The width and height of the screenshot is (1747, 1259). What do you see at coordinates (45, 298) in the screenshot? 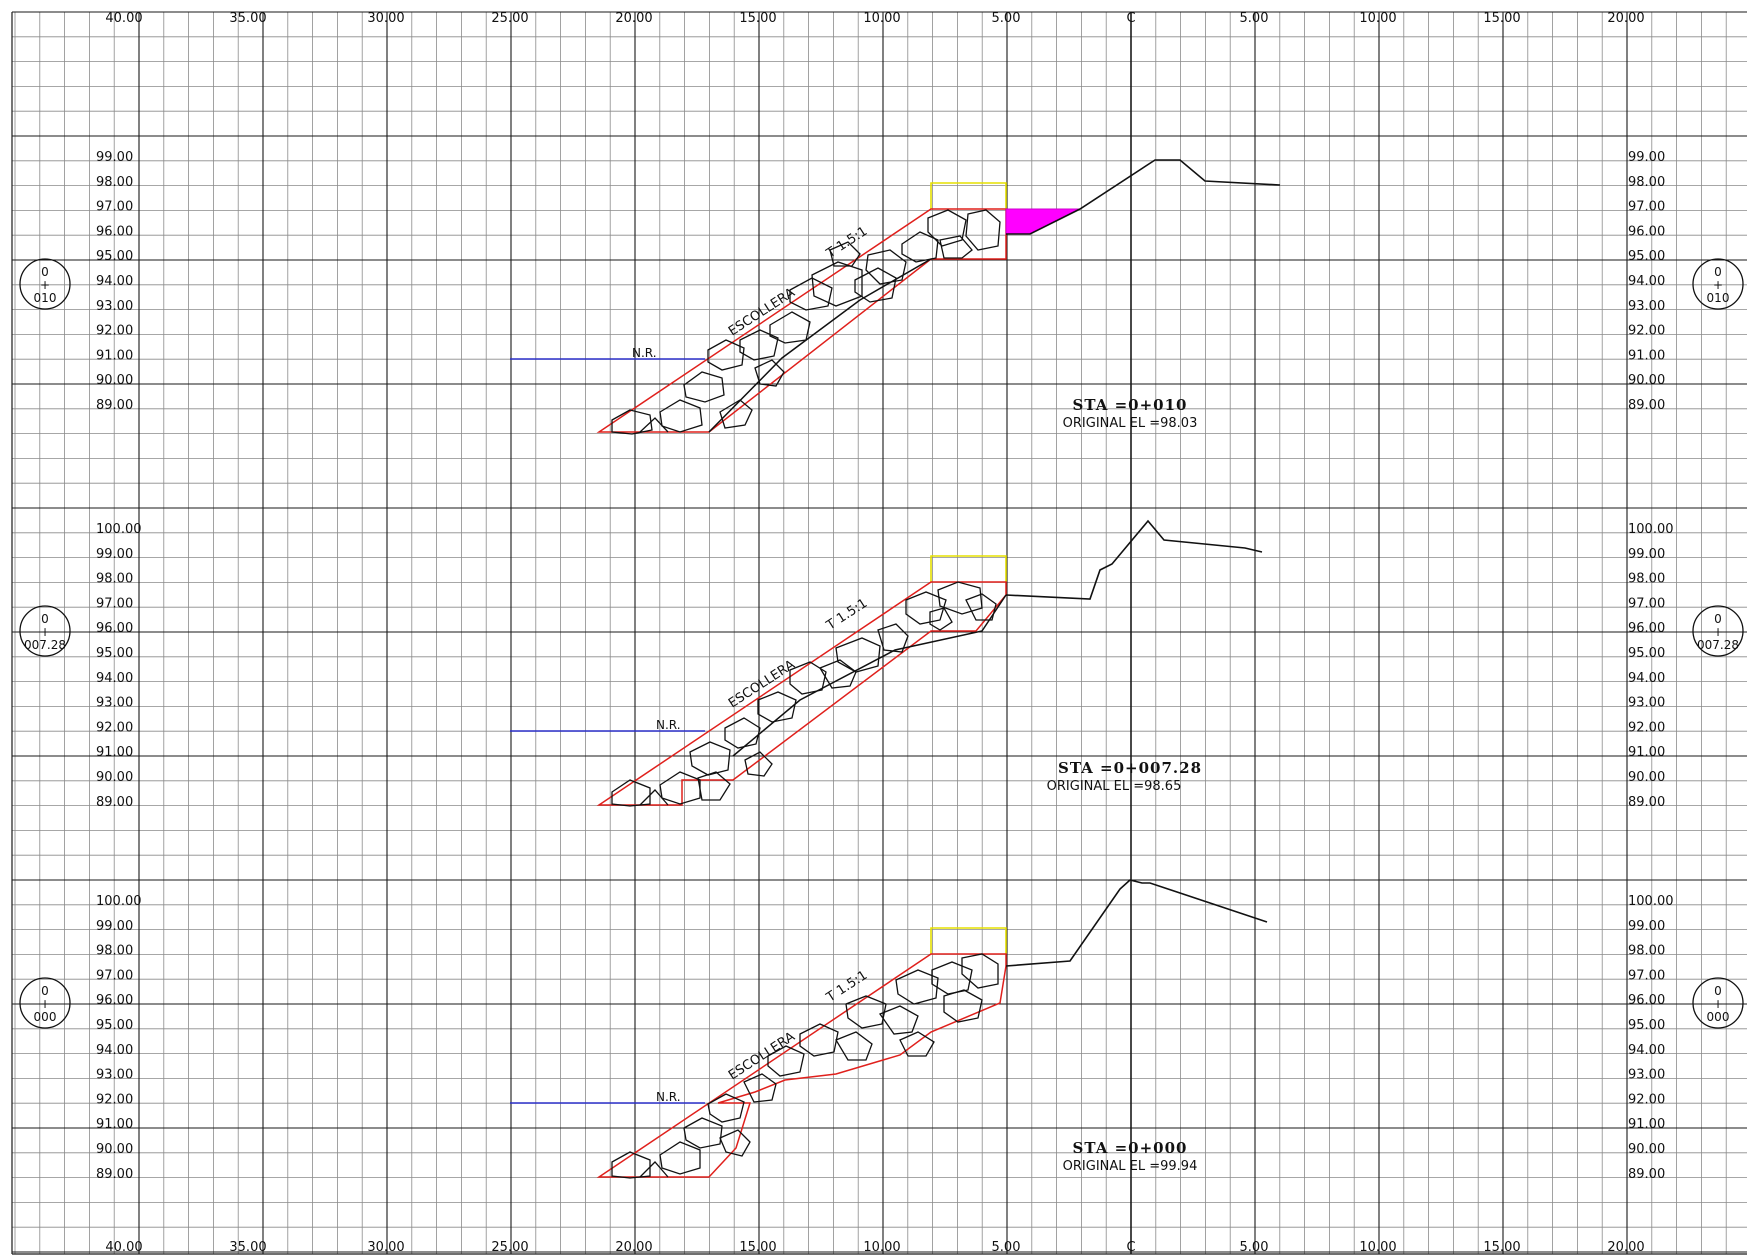
I see `station-marker-left-bot: 010` at bounding box center [45, 298].